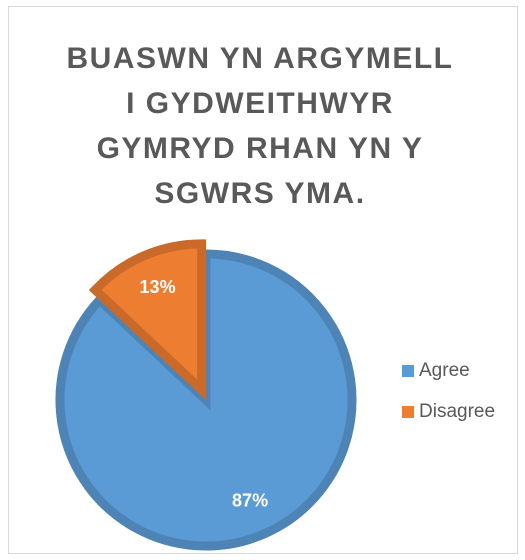  Describe the element at coordinates (158, 287) in the screenshot. I see `data-label: 13%` at that location.